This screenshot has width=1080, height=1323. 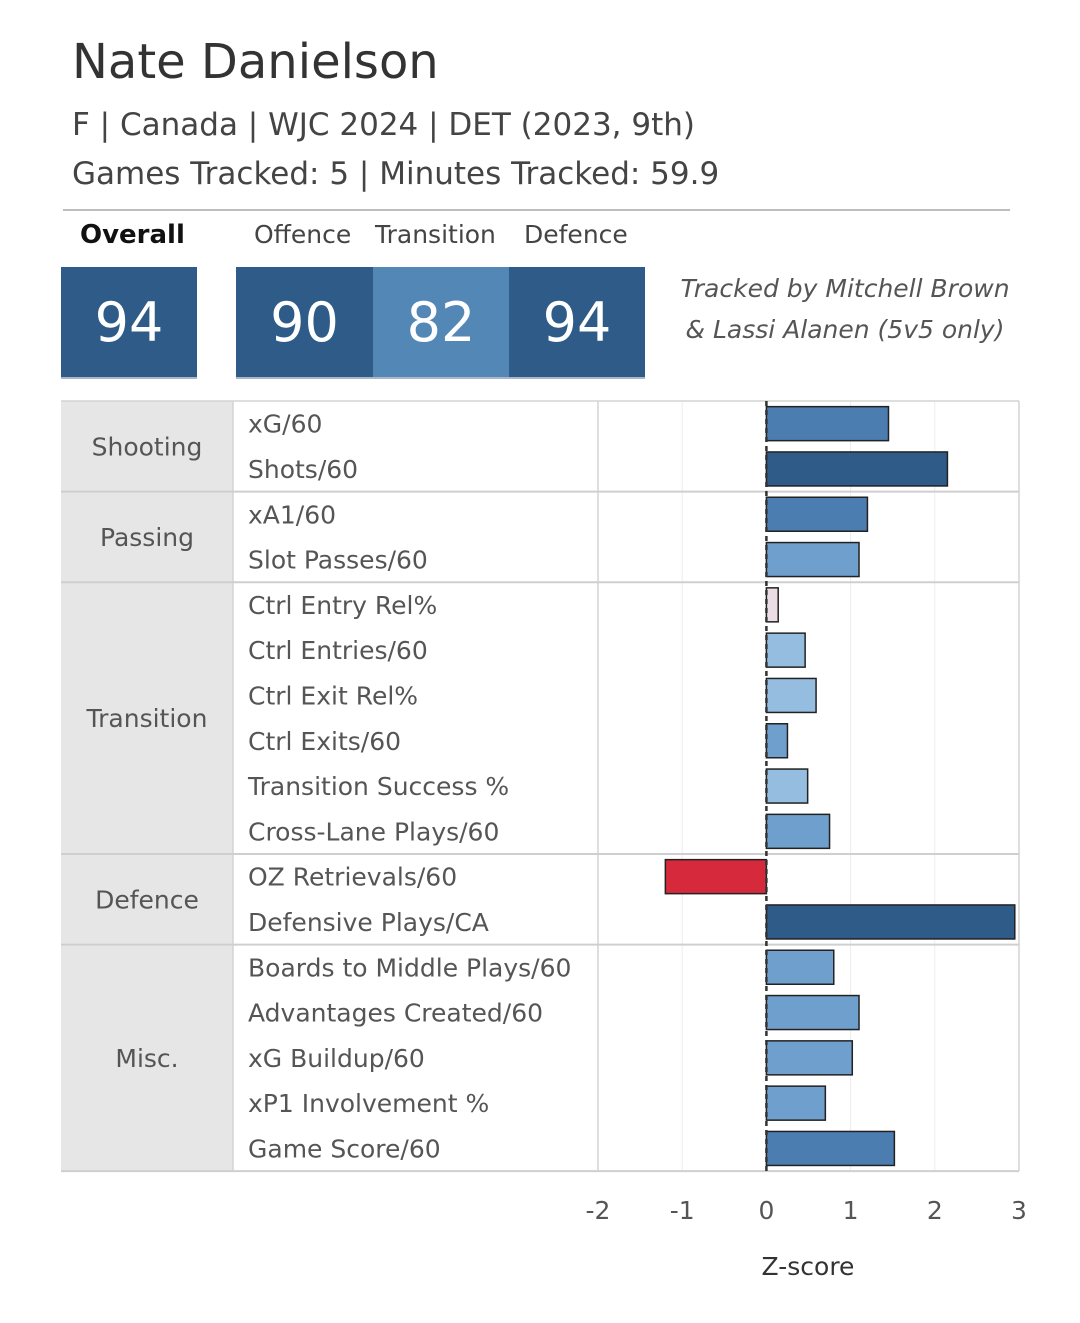 I want to click on player-info: F | Canada | WJC 2024 | DET (2023, 9th), so click(x=383, y=125).